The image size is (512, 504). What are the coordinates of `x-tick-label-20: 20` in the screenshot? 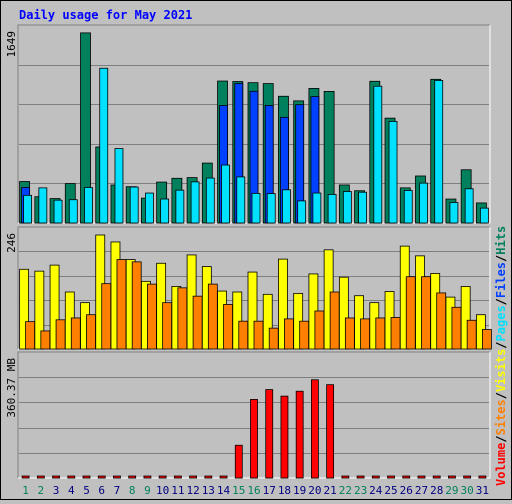 It's located at (314, 490).